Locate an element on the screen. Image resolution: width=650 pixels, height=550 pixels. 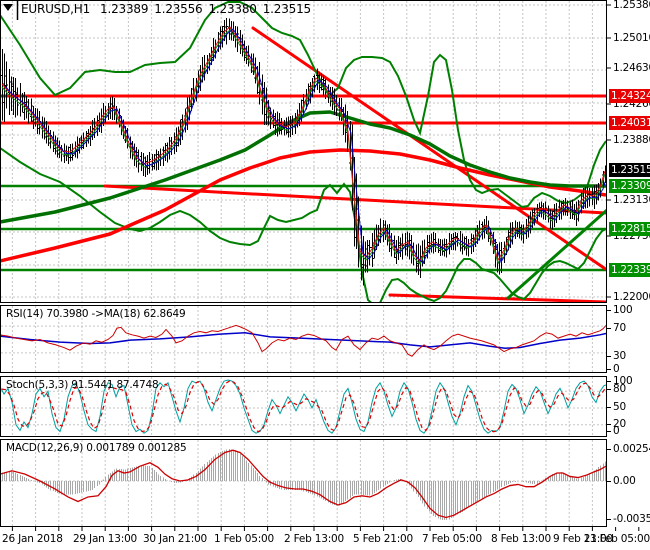
time-label: 8 Feb 13:00 is located at coordinates (521, 539).